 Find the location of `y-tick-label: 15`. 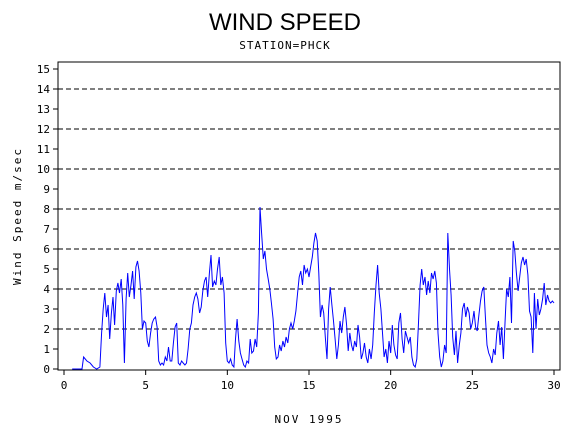

y-tick-label: 15 is located at coordinates (43, 69).